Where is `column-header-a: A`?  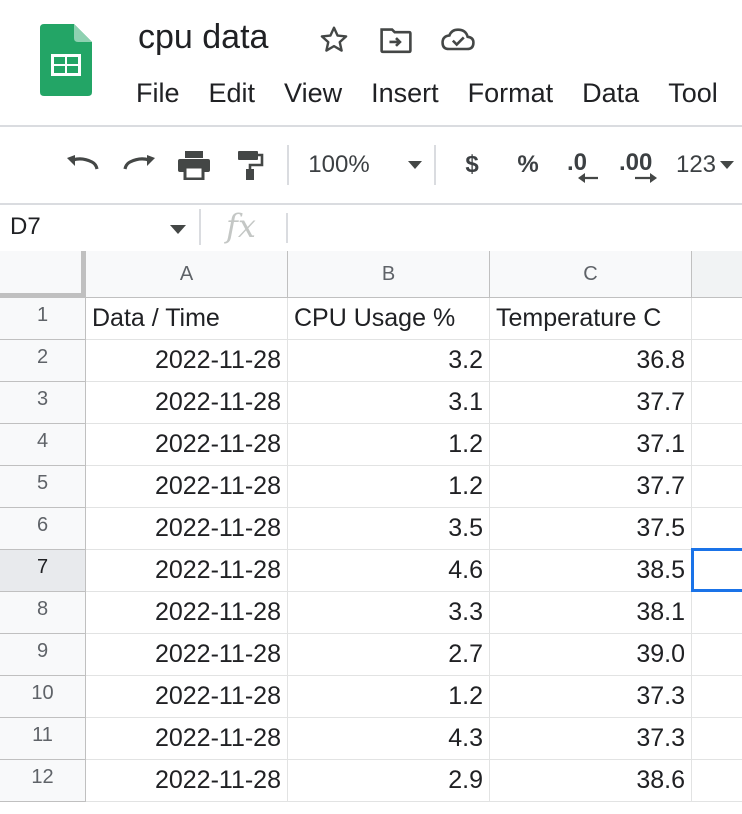
column-header-a: A is located at coordinates (187, 274).